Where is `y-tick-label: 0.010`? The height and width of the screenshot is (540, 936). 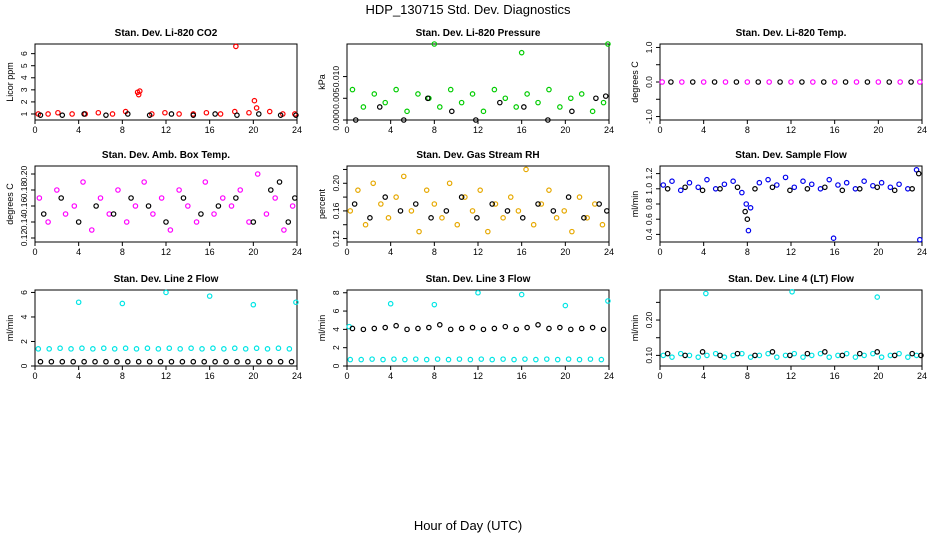 y-tick-label: 0.010 is located at coordinates (336, 77).